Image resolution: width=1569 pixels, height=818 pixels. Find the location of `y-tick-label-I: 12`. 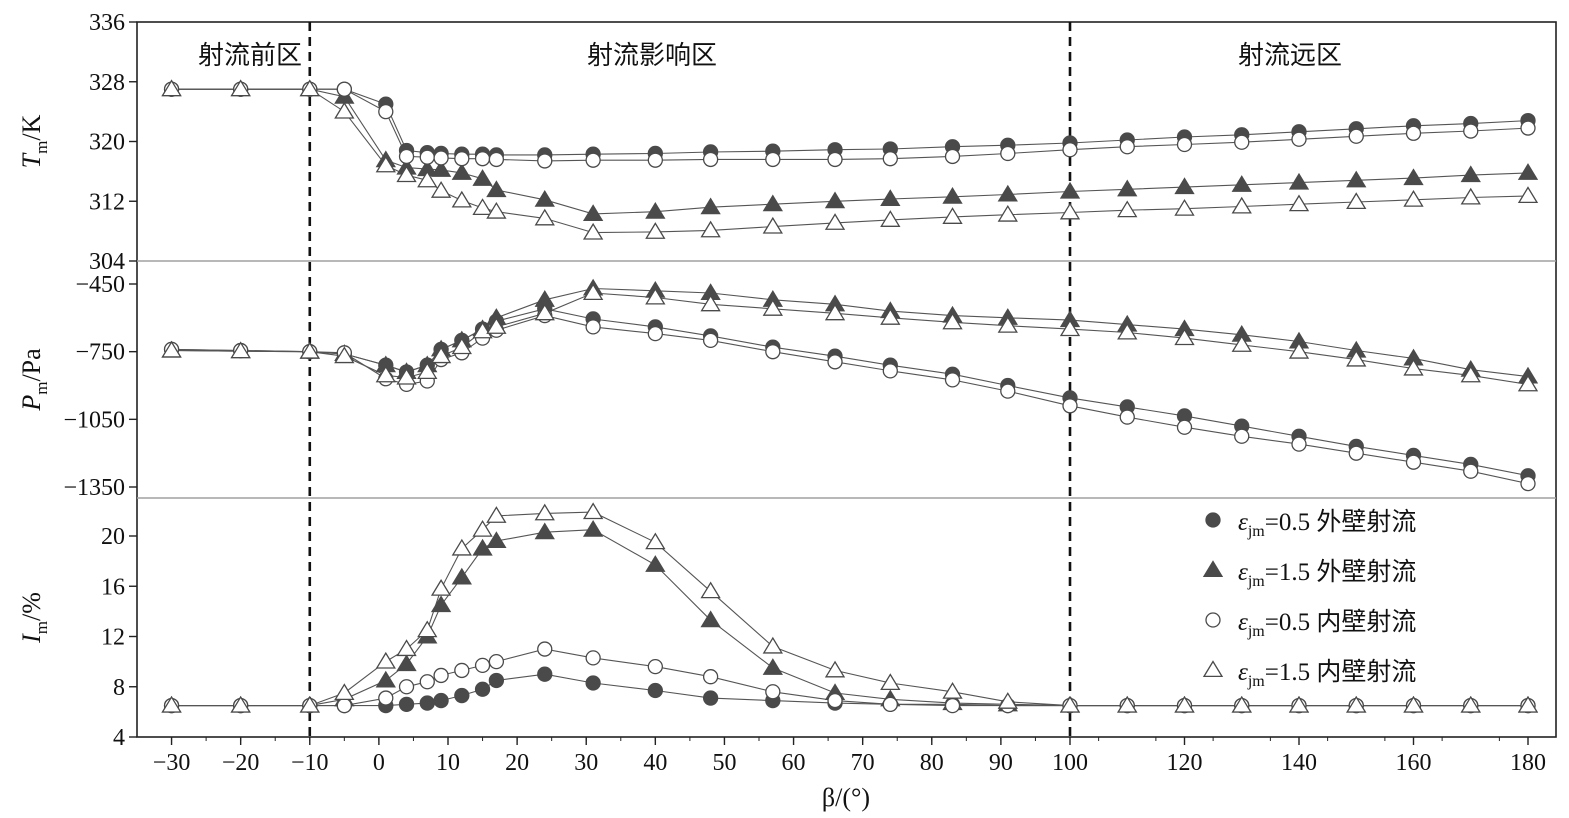

y-tick-label-I: 12 is located at coordinates (113, 638).